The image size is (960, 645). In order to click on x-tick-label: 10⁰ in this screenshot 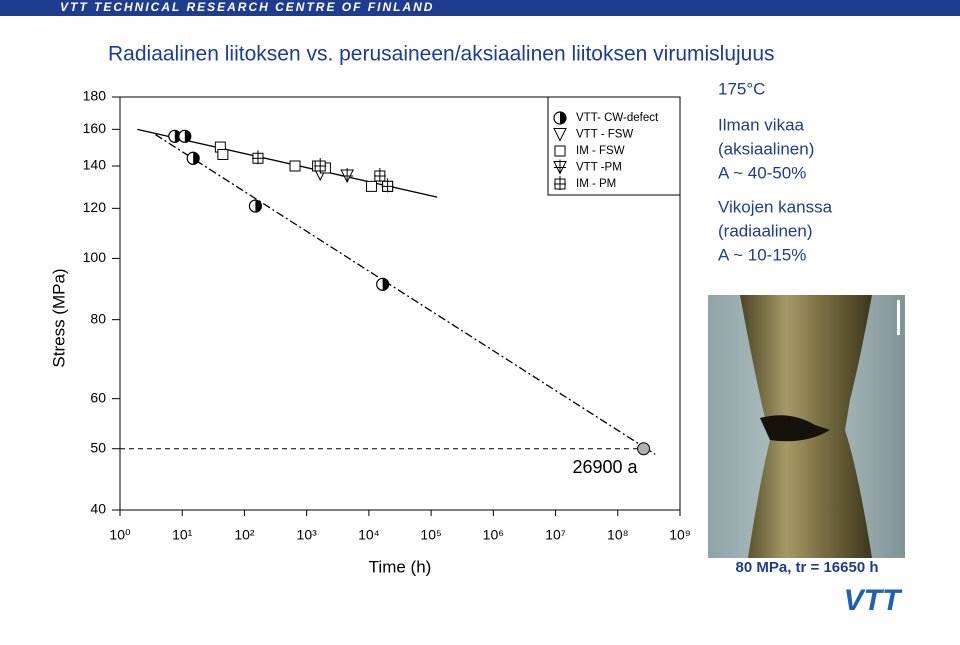, I will do `click(120, 535)`.